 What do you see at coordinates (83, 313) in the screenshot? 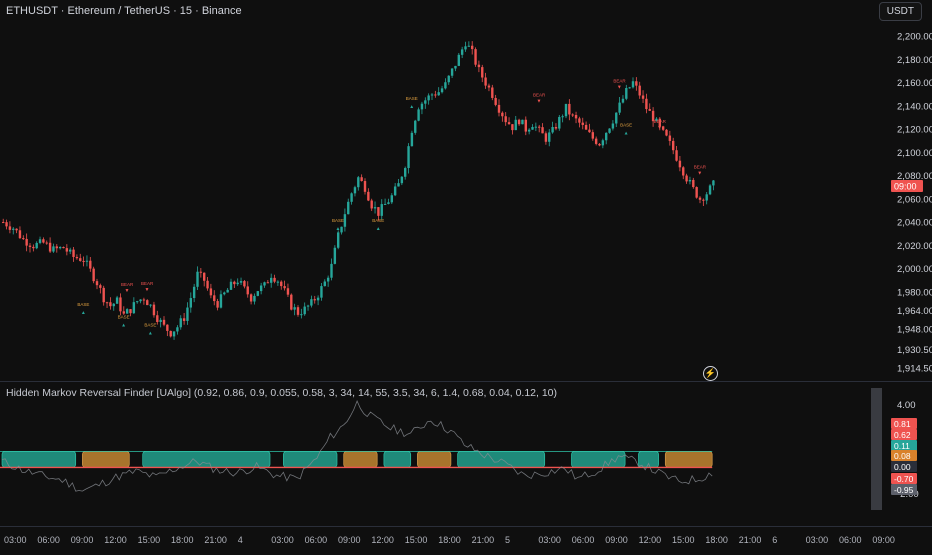
I see `signal-arrow: ▲` at bounding box center [83, 313].